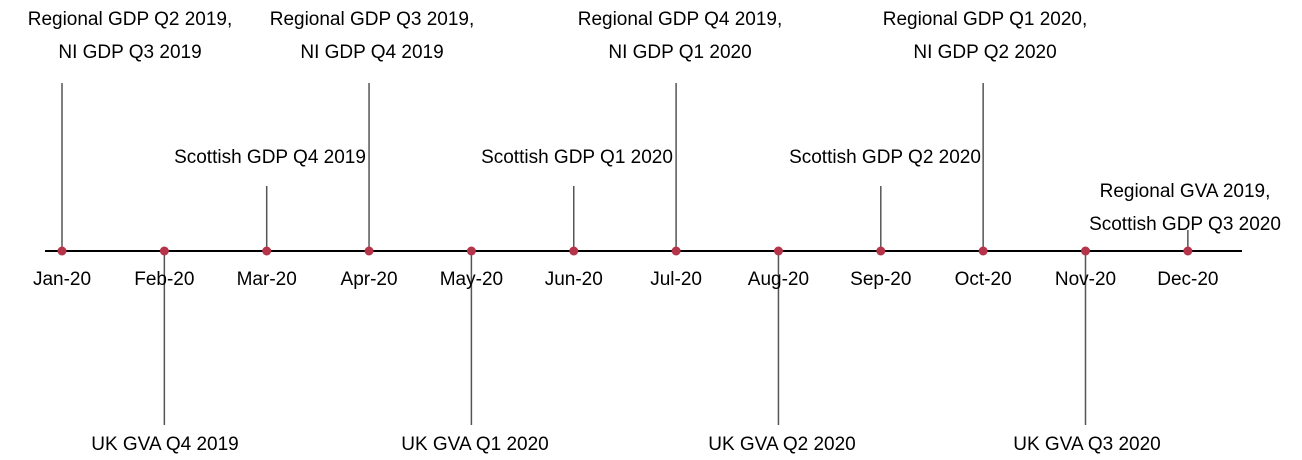 The width and height of the screenshot is (1302, 460). Describe the element at coordinates (782, 444) in the screenshot. I see `event-label: UK GVA Q2 2020` at that location.